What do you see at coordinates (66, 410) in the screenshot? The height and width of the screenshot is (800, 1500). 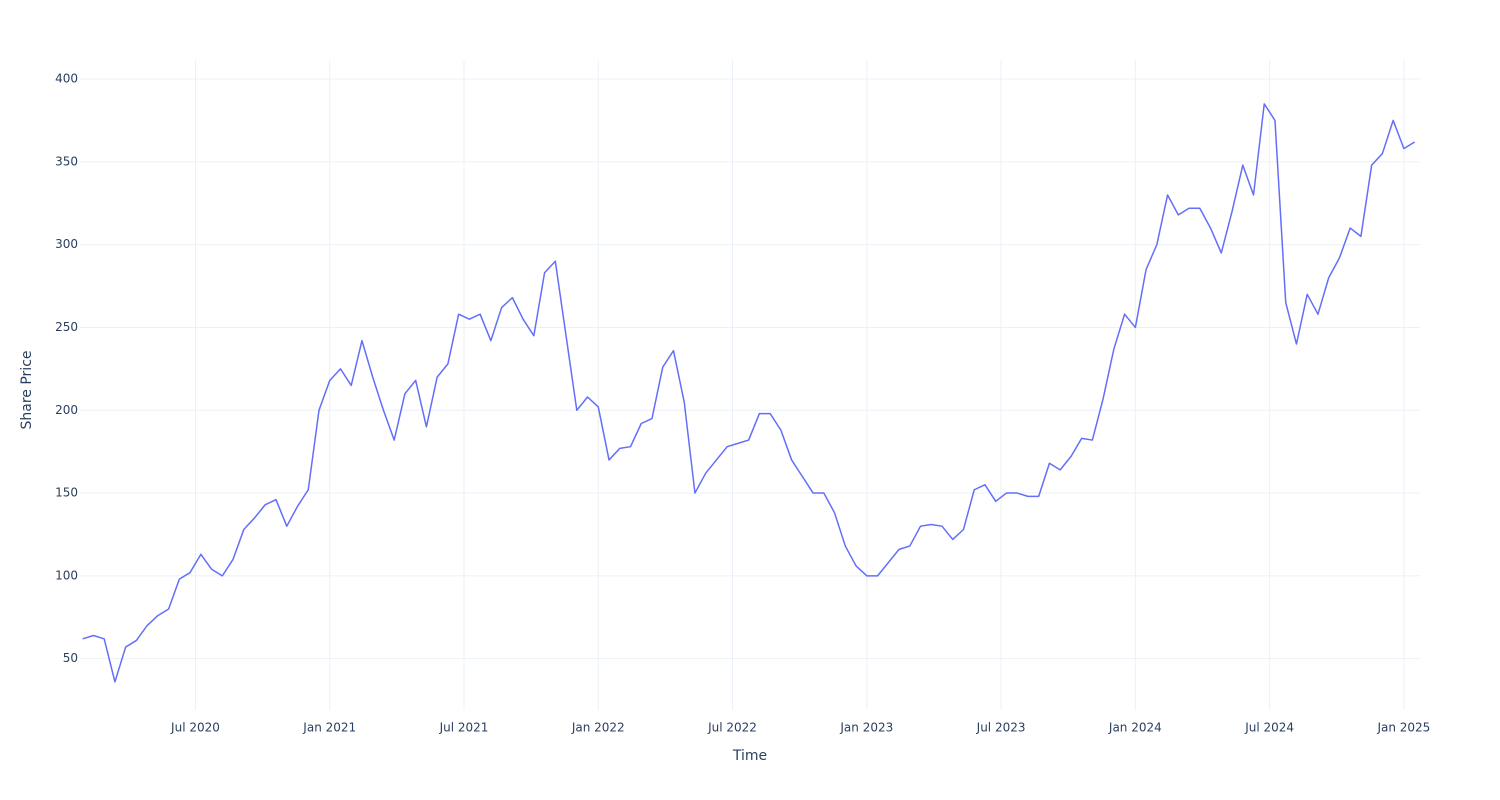 I see `y-tick-label: 200` at bounding box center [66, 410].